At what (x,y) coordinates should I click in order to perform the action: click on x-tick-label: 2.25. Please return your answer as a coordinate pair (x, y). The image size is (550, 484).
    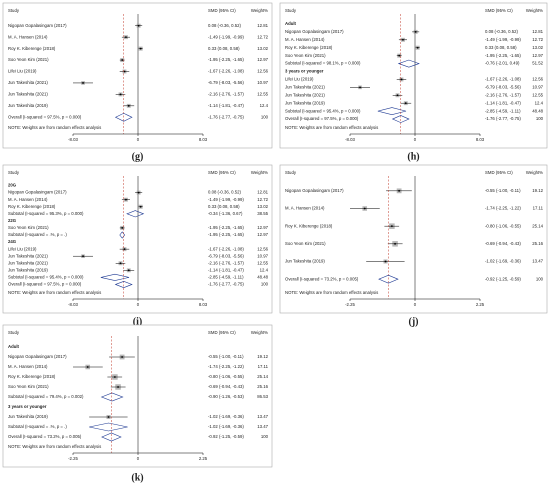
    Looking at the image, I should click on (203, 458).